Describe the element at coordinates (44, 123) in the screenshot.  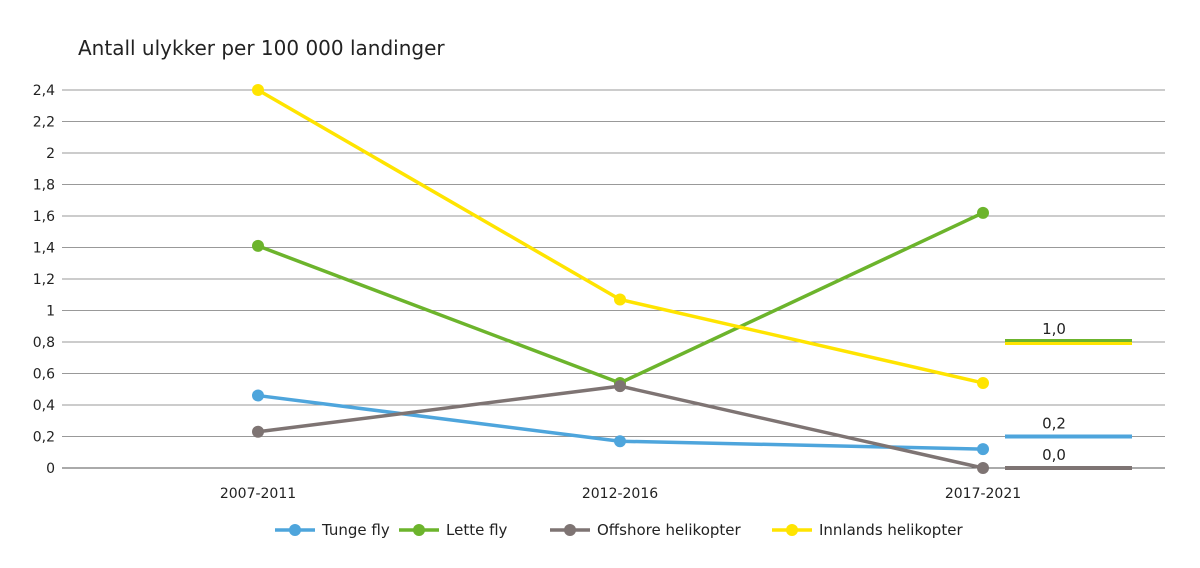
I see `y-tick-label: 2,2` at that location.